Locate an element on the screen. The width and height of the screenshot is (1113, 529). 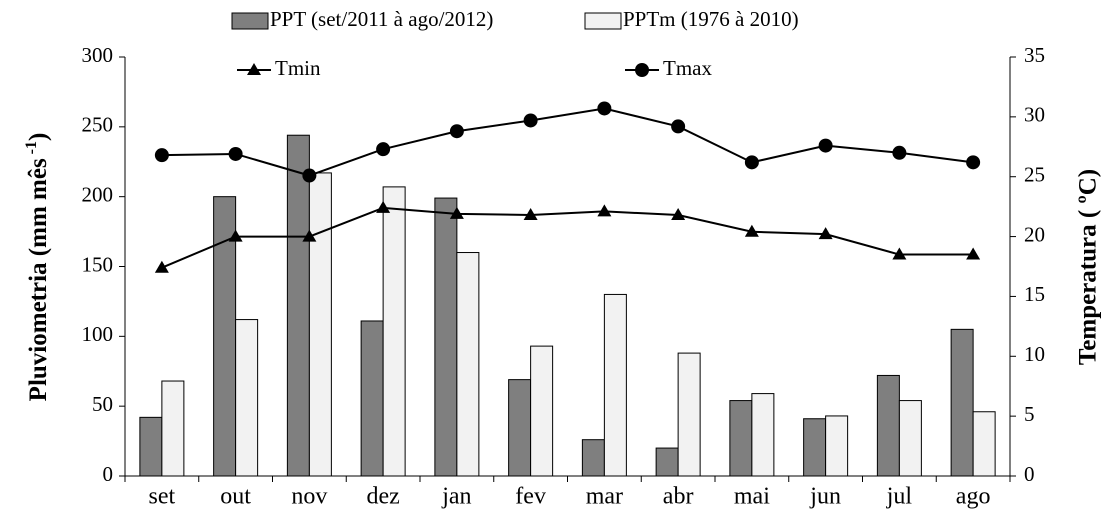
y2-tick-label: 0 is located at coordinates (1029, 474).